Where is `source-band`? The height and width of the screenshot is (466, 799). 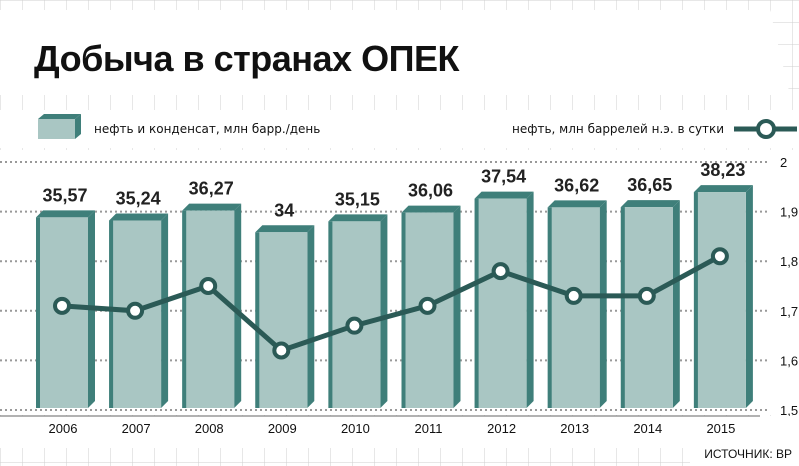
source-band is located at coordinates (744, 453).